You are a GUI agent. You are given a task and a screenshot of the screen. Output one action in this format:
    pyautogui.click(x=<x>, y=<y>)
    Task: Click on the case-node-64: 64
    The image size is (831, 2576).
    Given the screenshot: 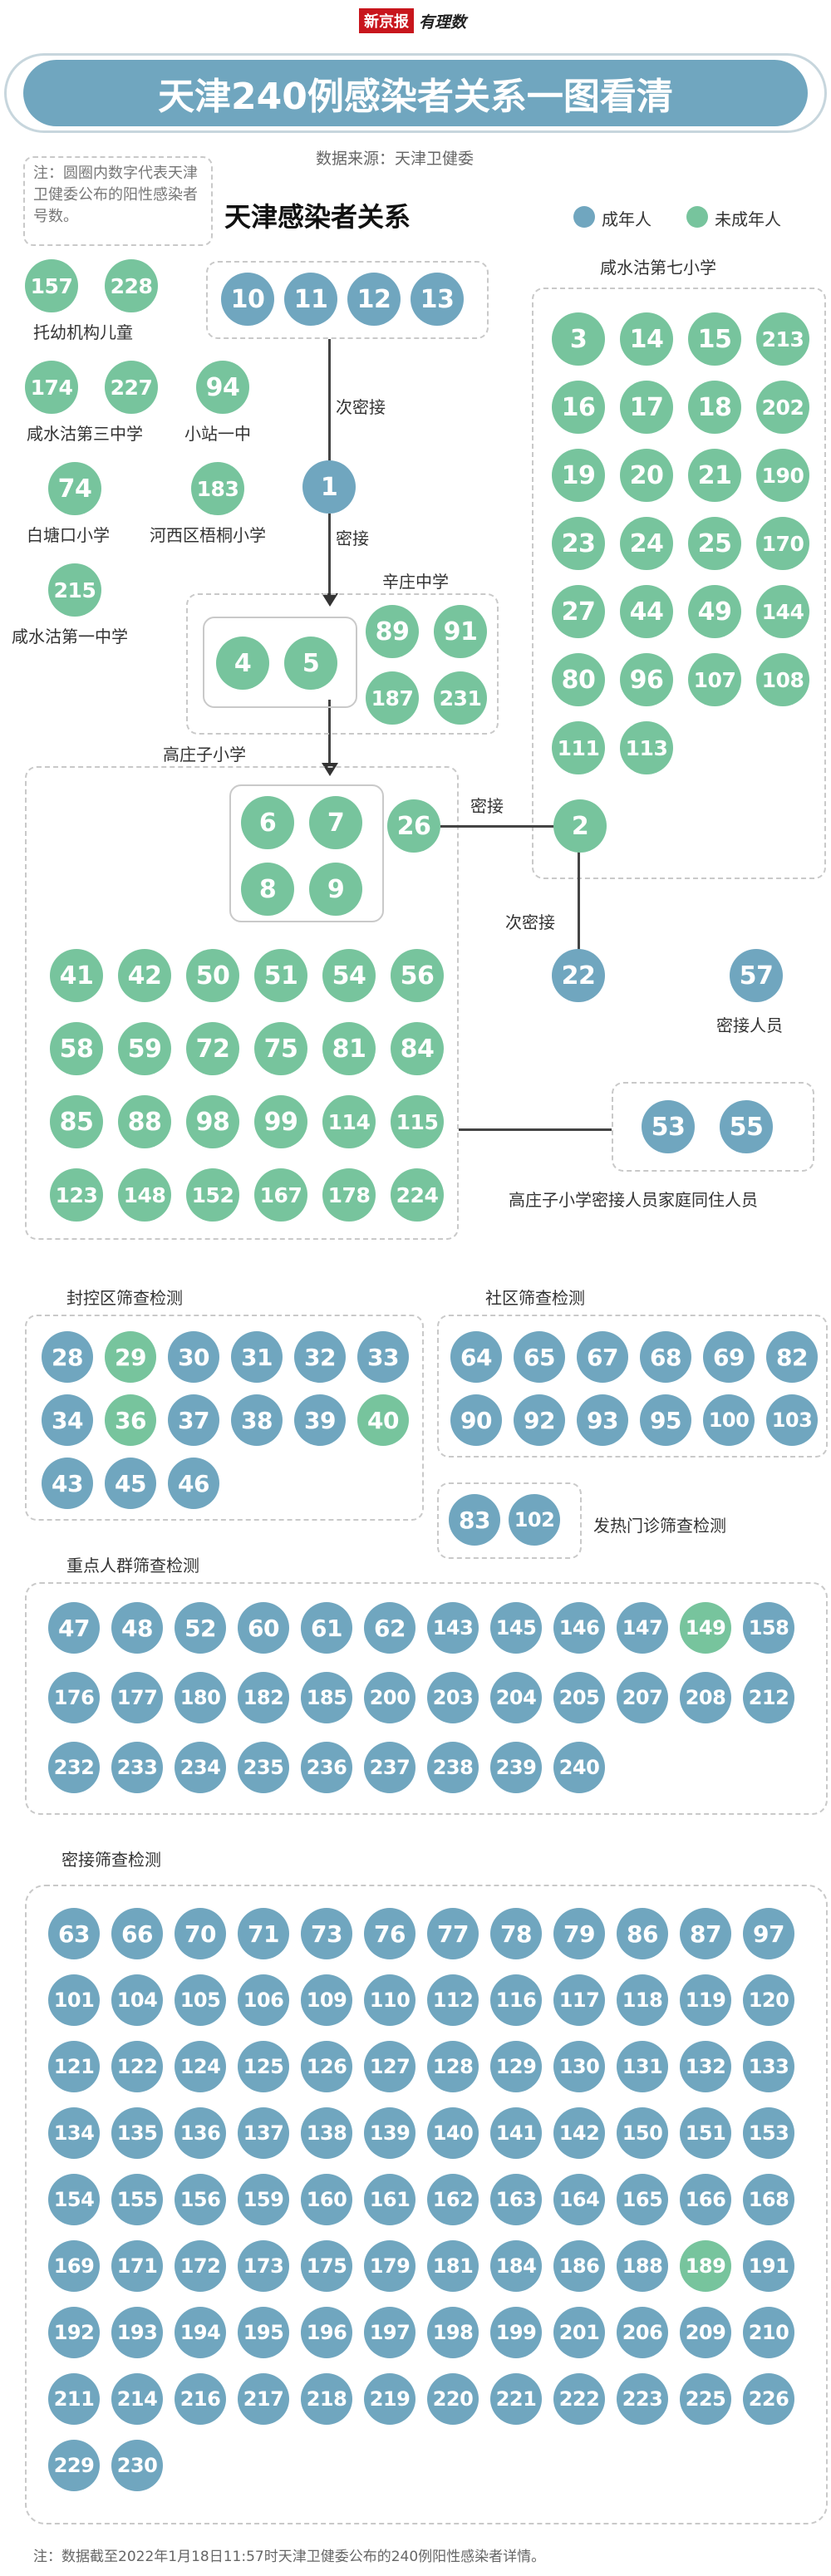 What is the action you would take?
    pyautogui.click(x=476, y=1357)
    